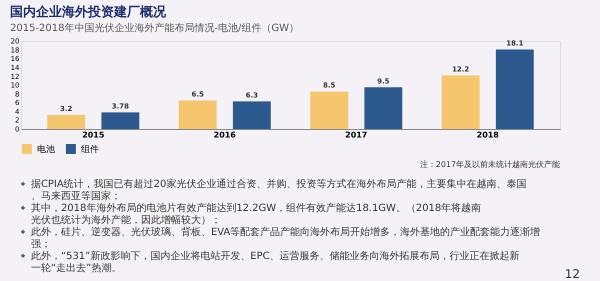 The image size is (600, 281). What do you see at coordinates (285, 238) in the screenshot?
I see `text: 此外，硅片、逆变器、光伏玻璃、背板、EVA等配套产品产能向海外布局开始增多，海外基地的产业配套能力逐渐增强；` at bounding box center [285, 238].